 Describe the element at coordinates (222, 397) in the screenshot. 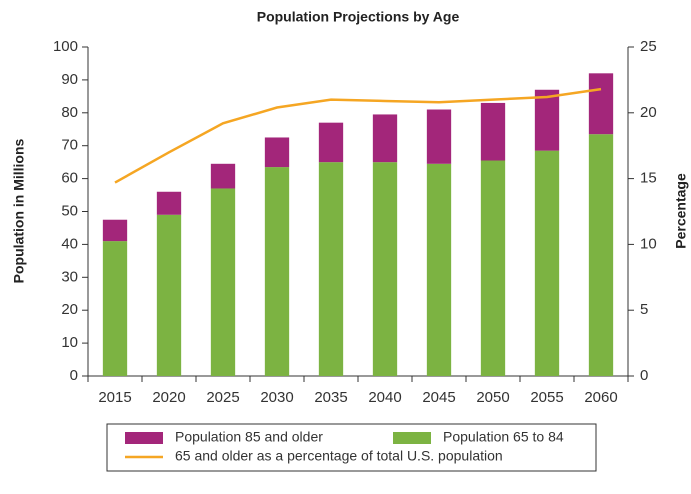

I see `x-tick-label: 2025` at that location.